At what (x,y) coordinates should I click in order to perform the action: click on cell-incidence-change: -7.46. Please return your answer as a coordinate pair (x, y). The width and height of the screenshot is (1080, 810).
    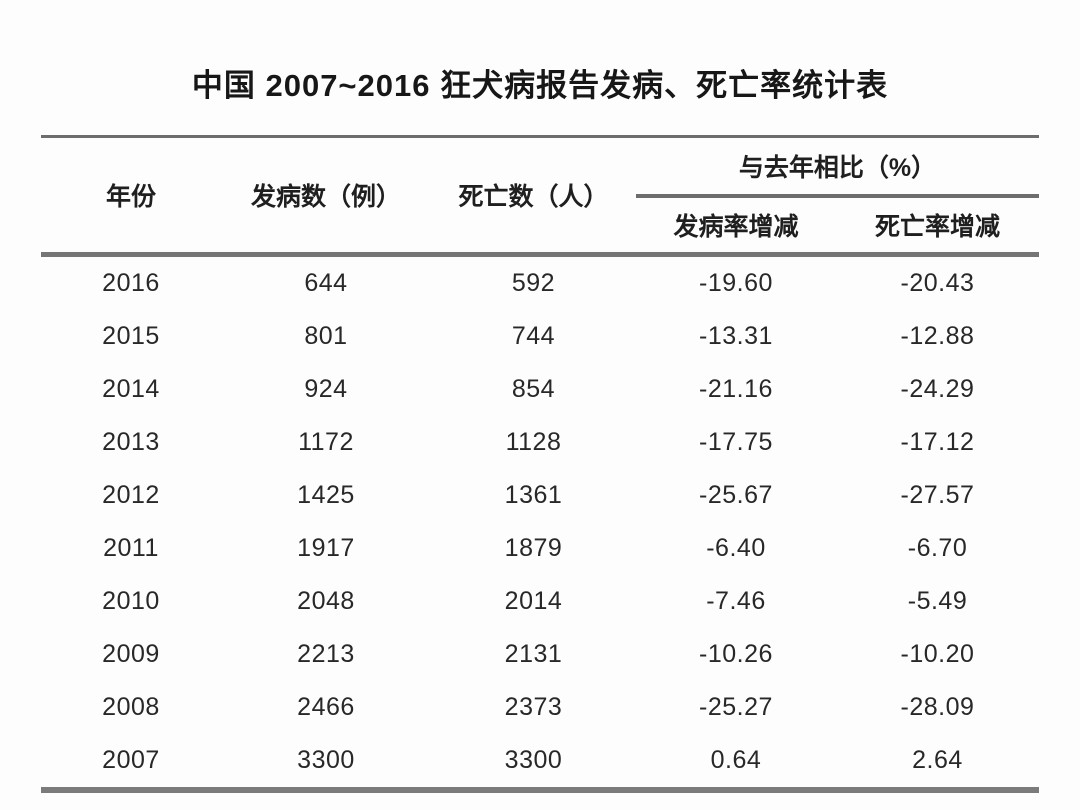
    Looking at the image, I should click on (736, 601).